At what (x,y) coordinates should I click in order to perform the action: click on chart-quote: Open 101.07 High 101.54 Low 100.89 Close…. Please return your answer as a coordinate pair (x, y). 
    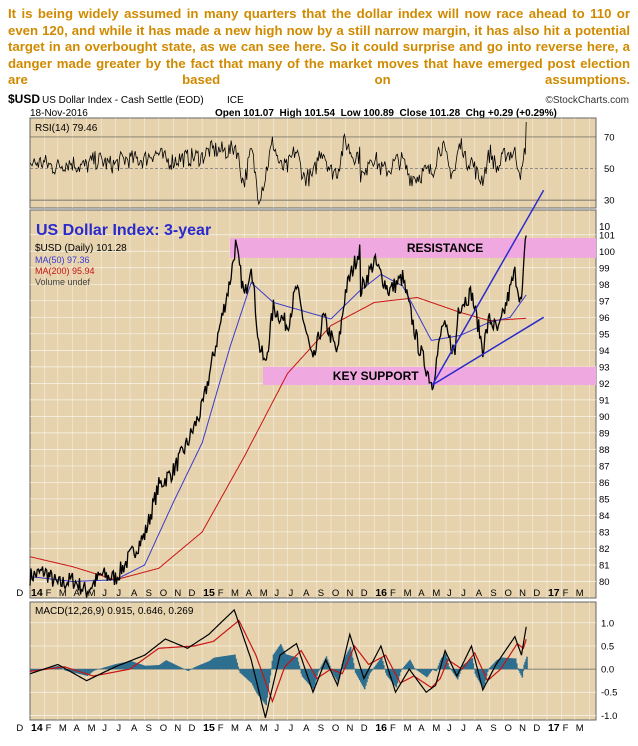
    Looking at the image, I should click on (386, 113).